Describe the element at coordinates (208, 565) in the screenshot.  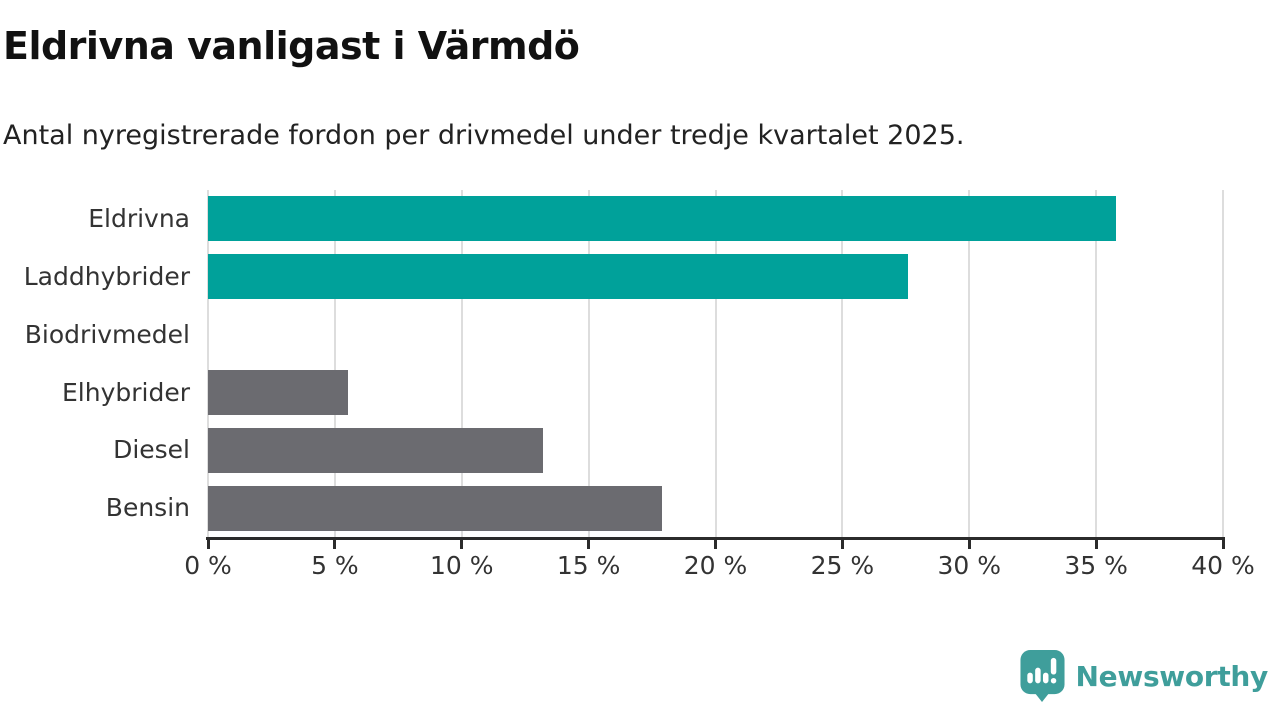
I see `x-tick-label-0: 0 %` at that location.